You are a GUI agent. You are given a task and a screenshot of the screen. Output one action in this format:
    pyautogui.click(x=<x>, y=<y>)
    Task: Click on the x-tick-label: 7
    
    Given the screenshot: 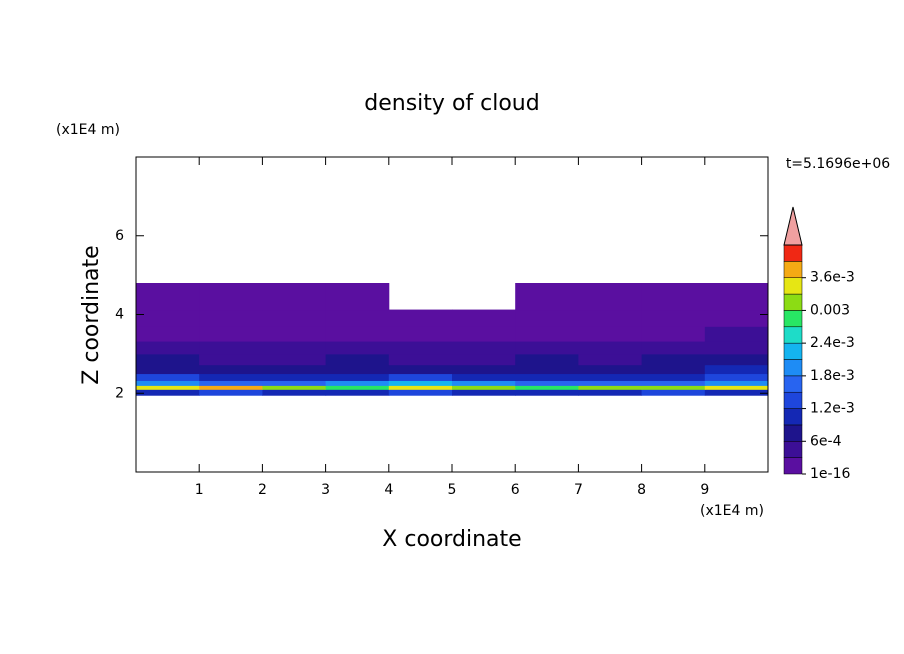 What is the action you would take?
    pyautogui.click(x=578, y=490)
    